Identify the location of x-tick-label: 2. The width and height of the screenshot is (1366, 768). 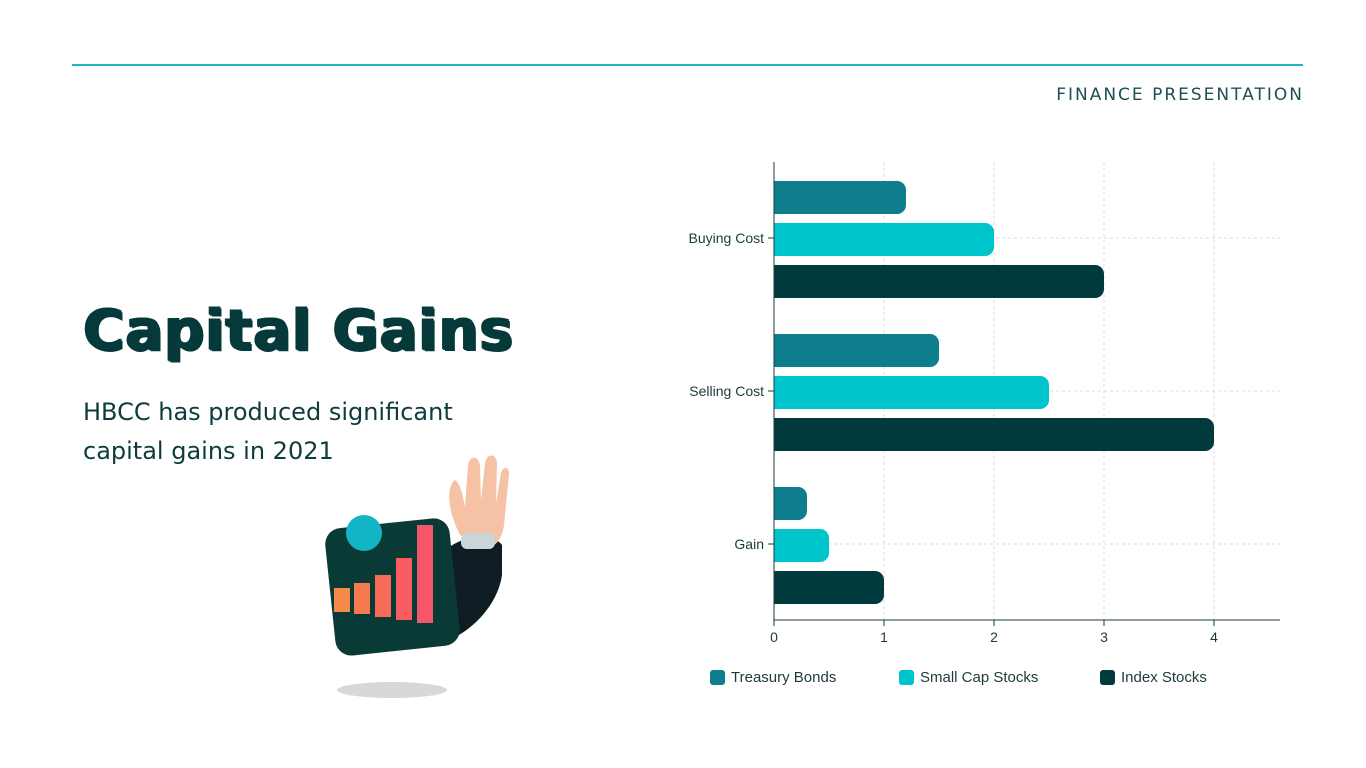
(994, 637).